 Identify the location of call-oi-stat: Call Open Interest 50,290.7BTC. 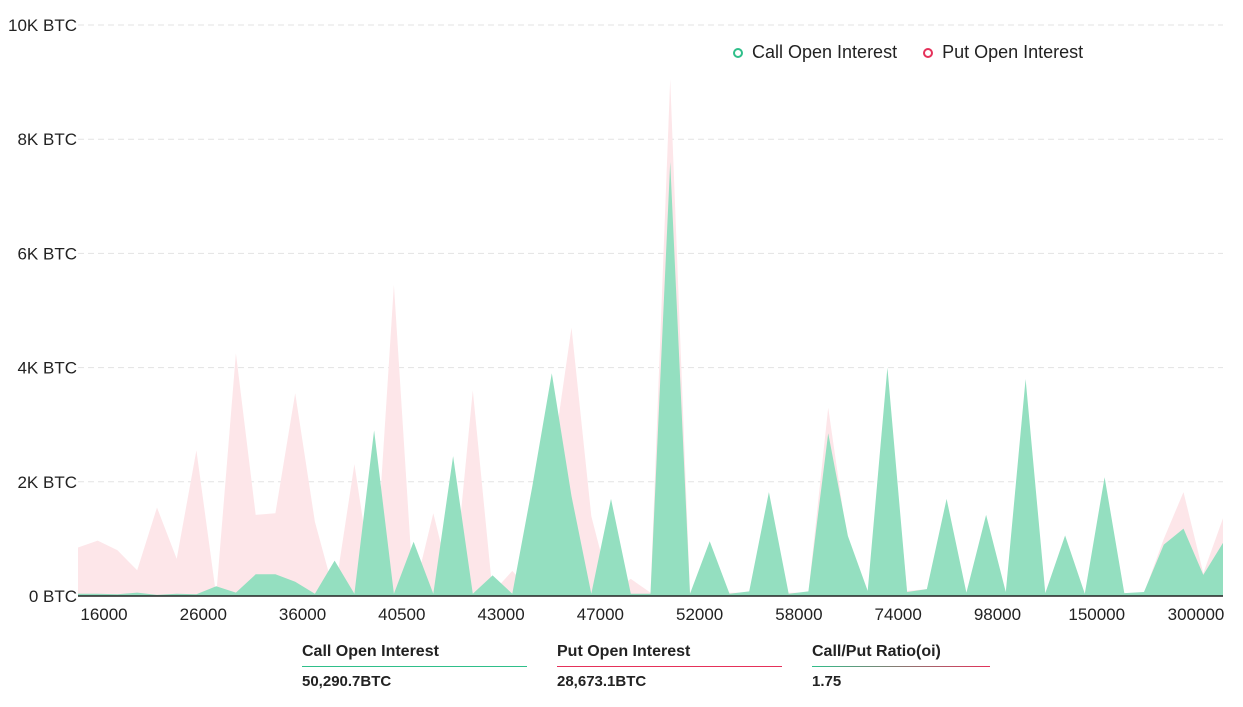
(414, 666).